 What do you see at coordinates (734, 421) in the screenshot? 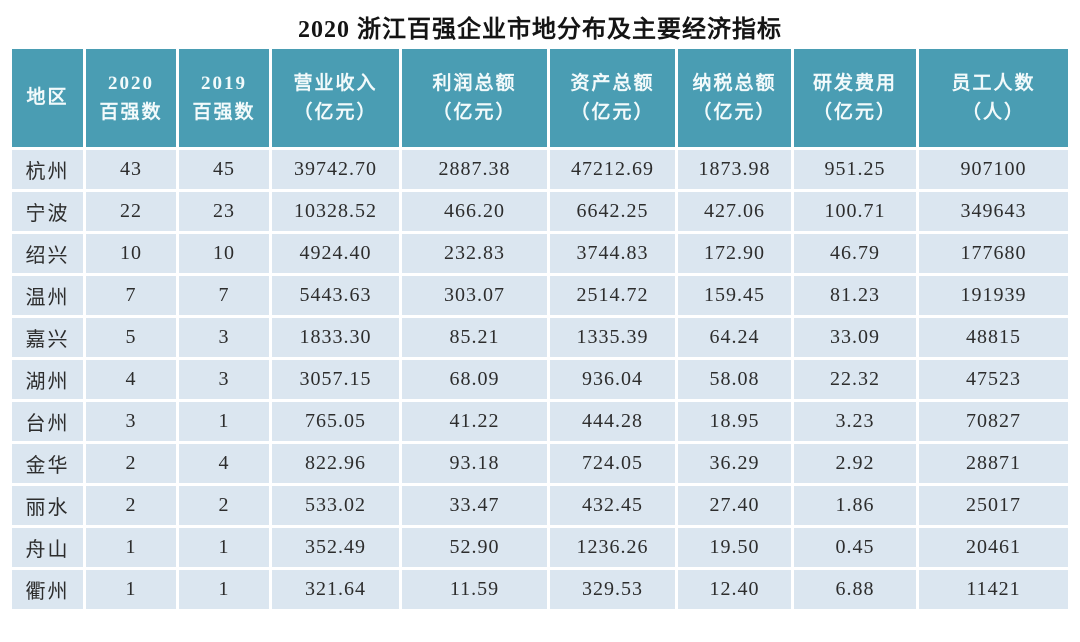
I see `value-cell: 18.95` at bounding box center [734, 421].